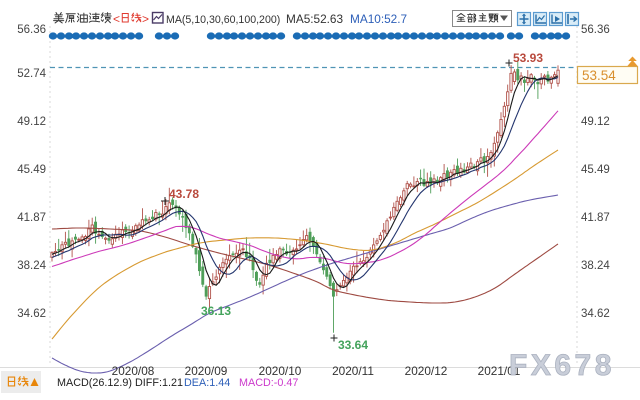 This screenshot has width=640, height=400. Describe the element at coordinates (314, 19) in the screenshot. I see `svg-text: MA5:52.63` at that location.